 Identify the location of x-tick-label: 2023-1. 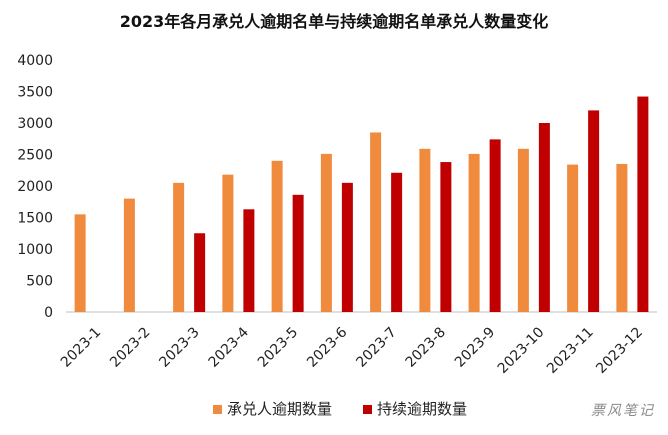
(81, 347).